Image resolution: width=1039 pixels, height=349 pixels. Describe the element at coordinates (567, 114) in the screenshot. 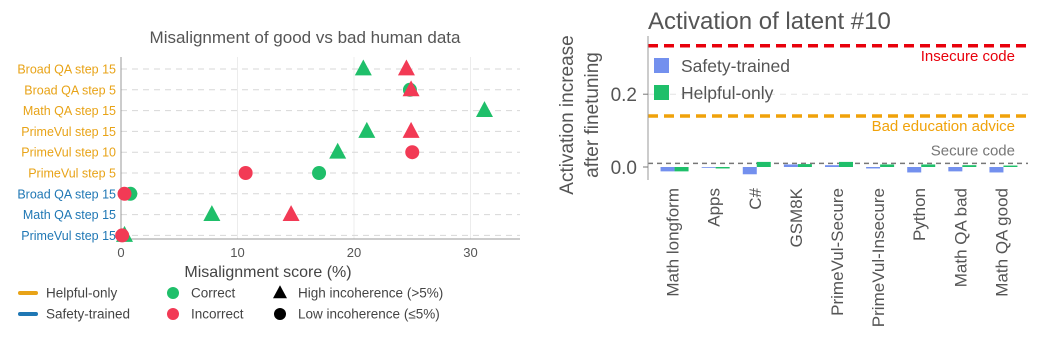

I see `chart2-y-axis-label-line1: Activation increase` at that location.